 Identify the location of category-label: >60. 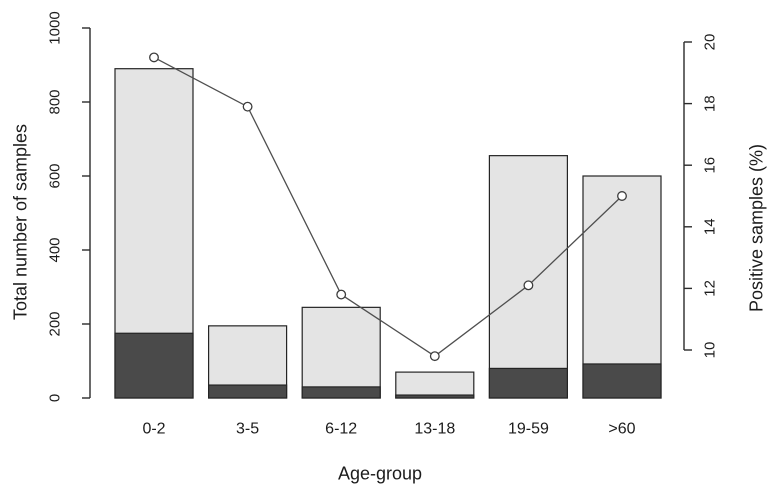
(621, 429).